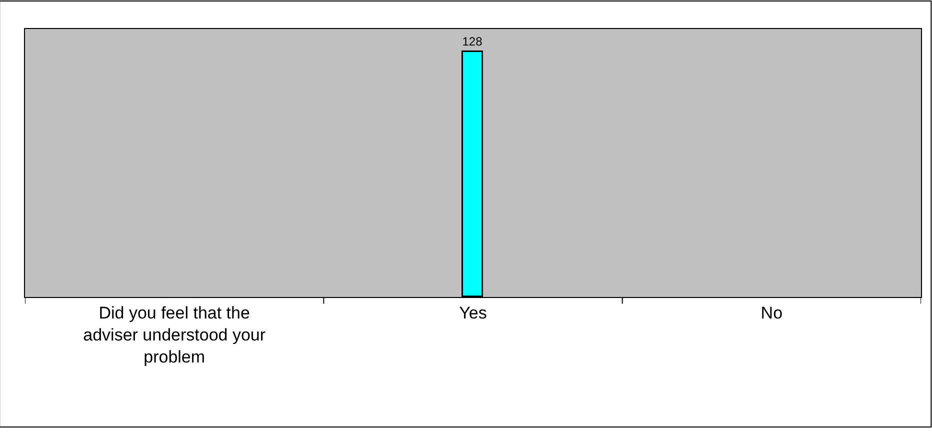 The image size is (932, 432). I want to click on x-tick-label: Did you feel that the adviser understood your problem, so click(174, 335).